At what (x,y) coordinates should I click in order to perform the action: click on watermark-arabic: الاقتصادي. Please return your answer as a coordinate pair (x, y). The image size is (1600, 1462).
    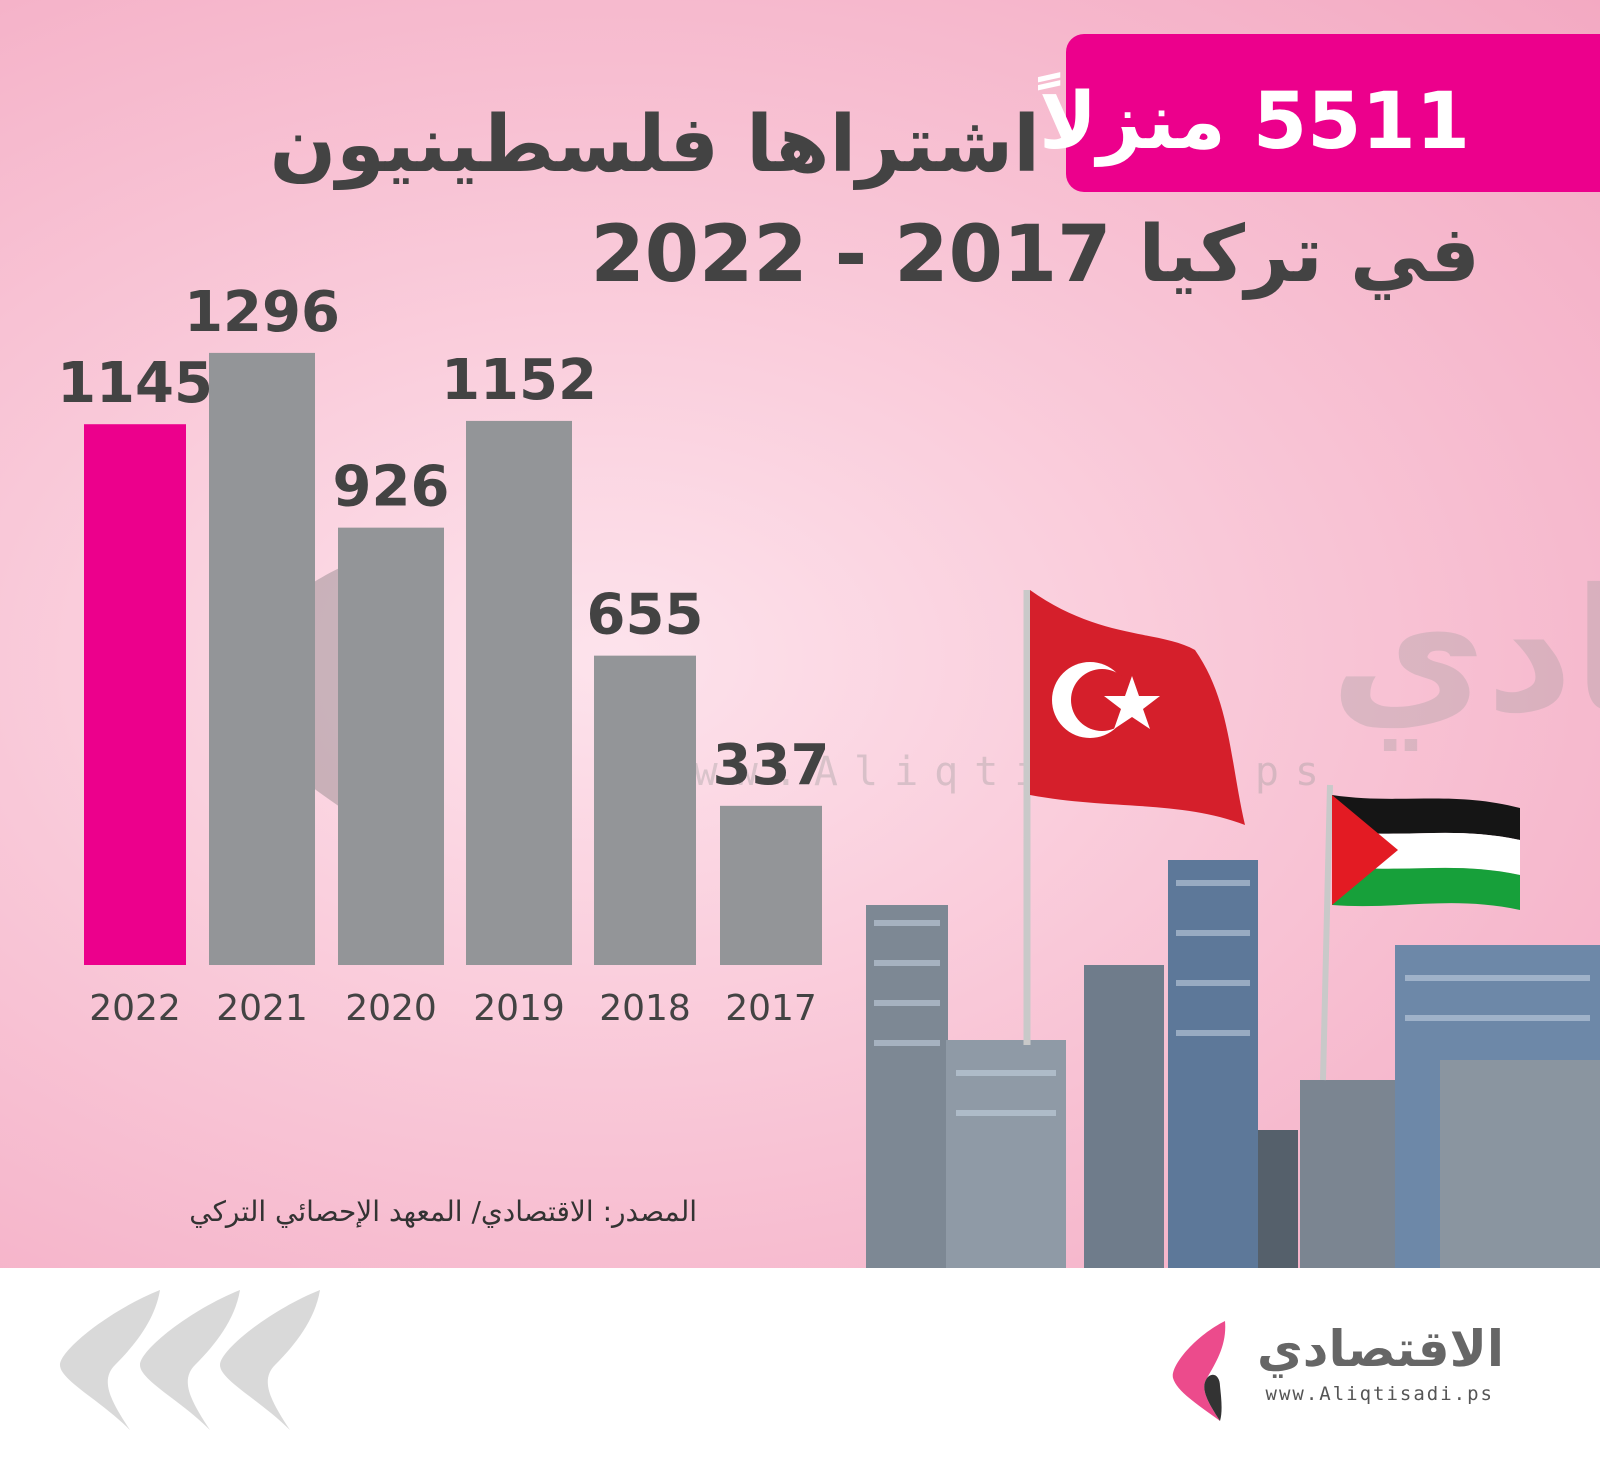
    Looking at the image, I should click on (1465, 652).